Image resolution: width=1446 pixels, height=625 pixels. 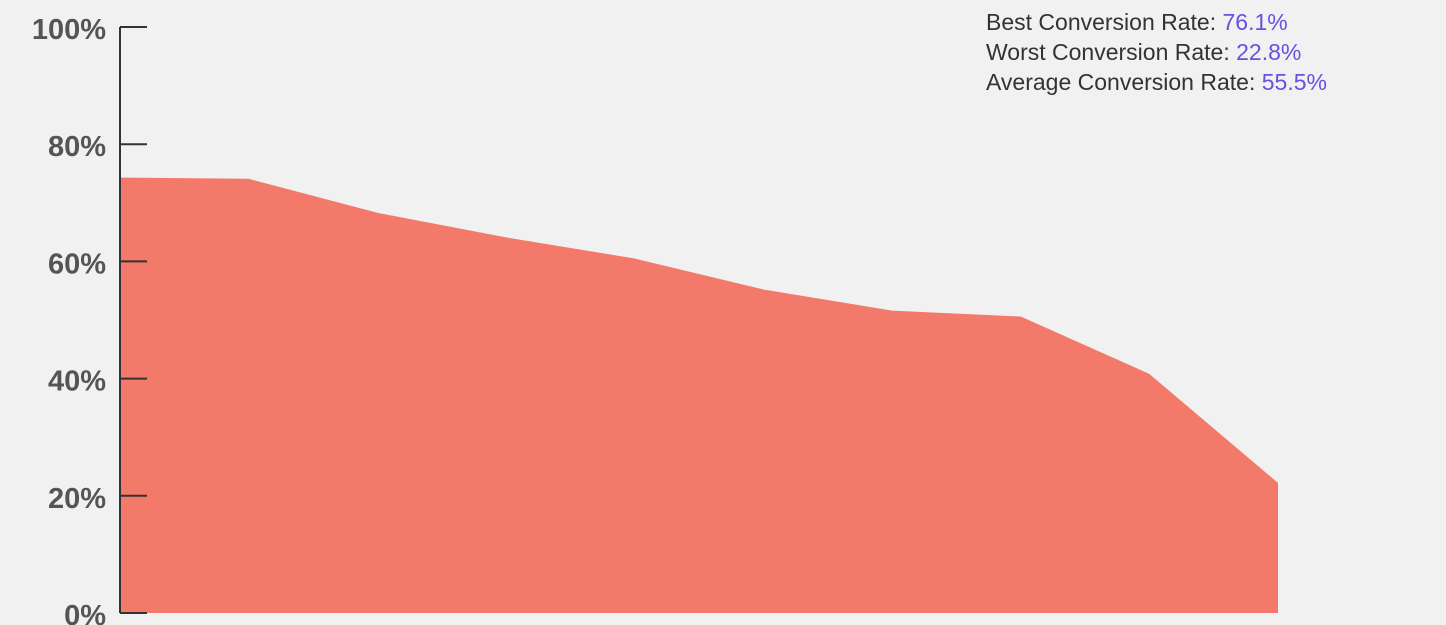 I want to click on average-conversion-rate: Average Conversion Rate: 55.5%, so click(x=1156, y=82).